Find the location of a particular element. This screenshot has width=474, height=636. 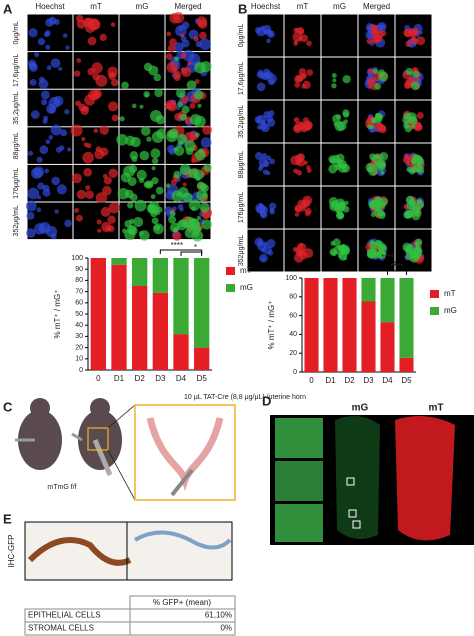

micrograph is located at coordinates (142, 33).